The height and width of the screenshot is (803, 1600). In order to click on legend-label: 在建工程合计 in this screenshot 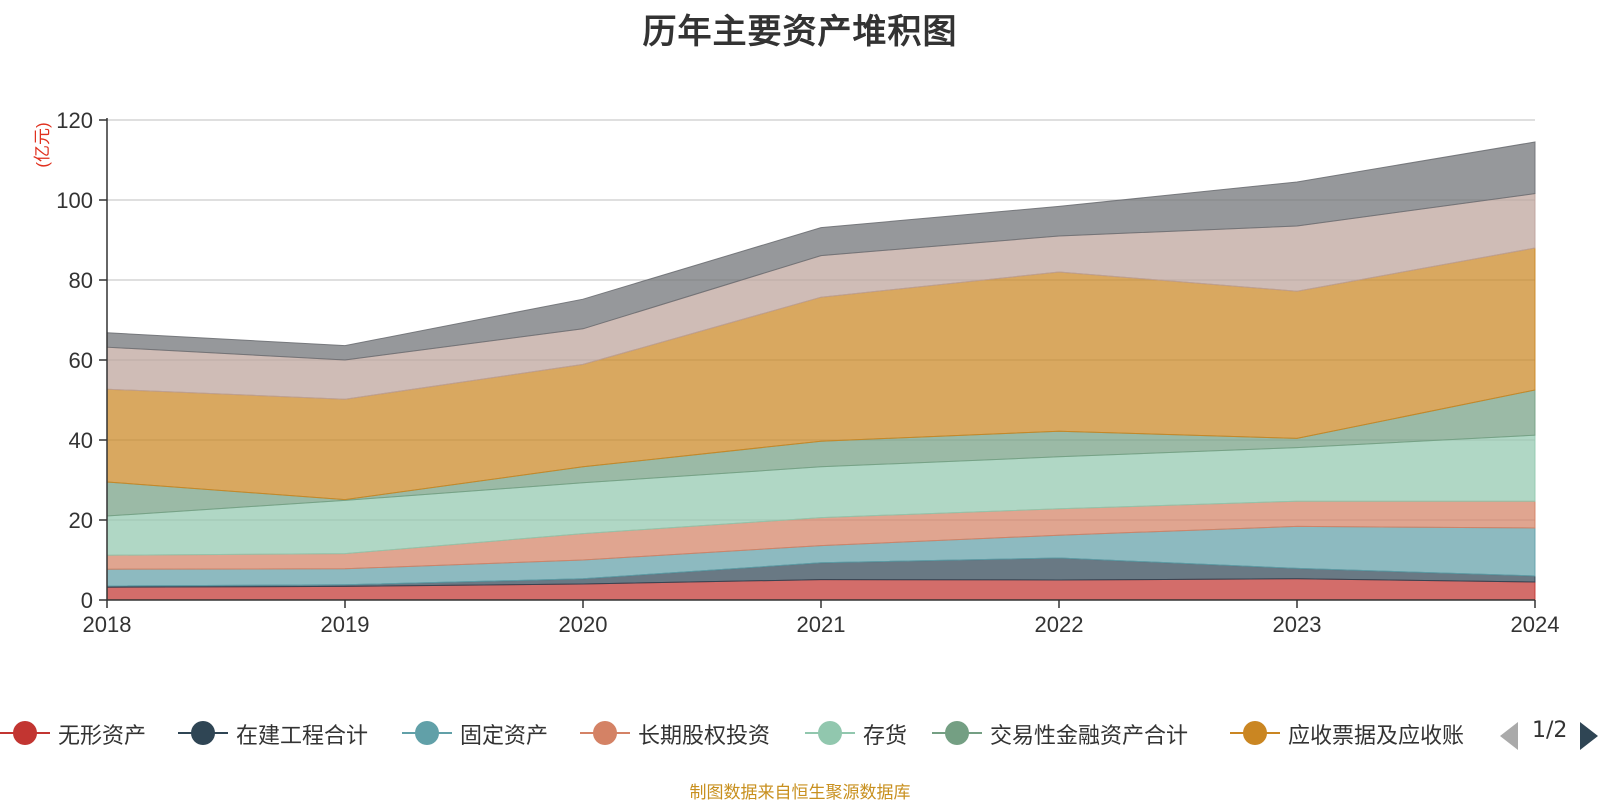, I will do `click(302, 736)`.